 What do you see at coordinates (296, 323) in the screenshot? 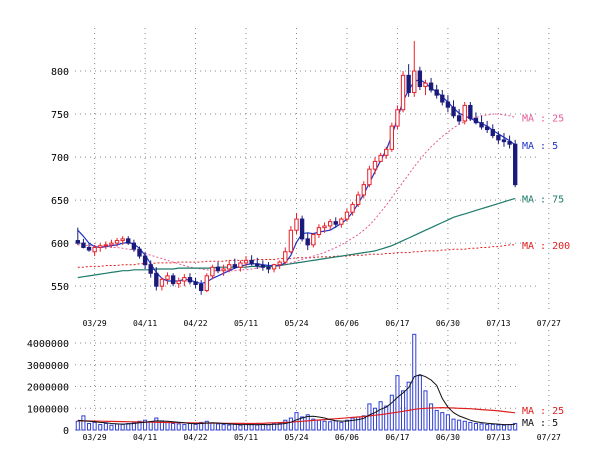
I see `price-x-tick-05-24: 05/24` at bounding box center [296, 323].